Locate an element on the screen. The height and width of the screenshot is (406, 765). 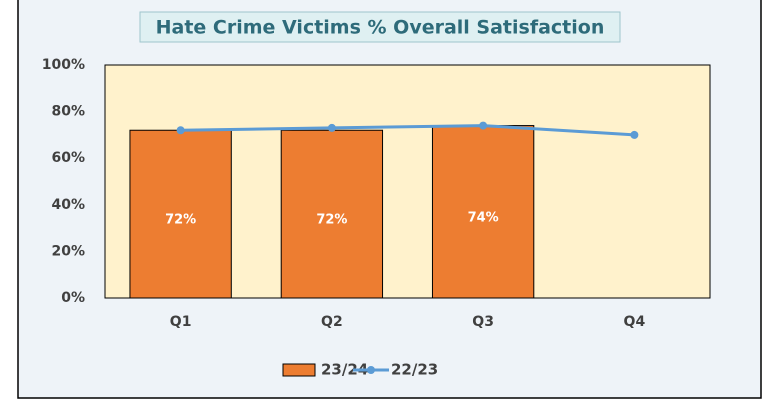
y-tick-label: 60% is located at coordinates (68, 158).